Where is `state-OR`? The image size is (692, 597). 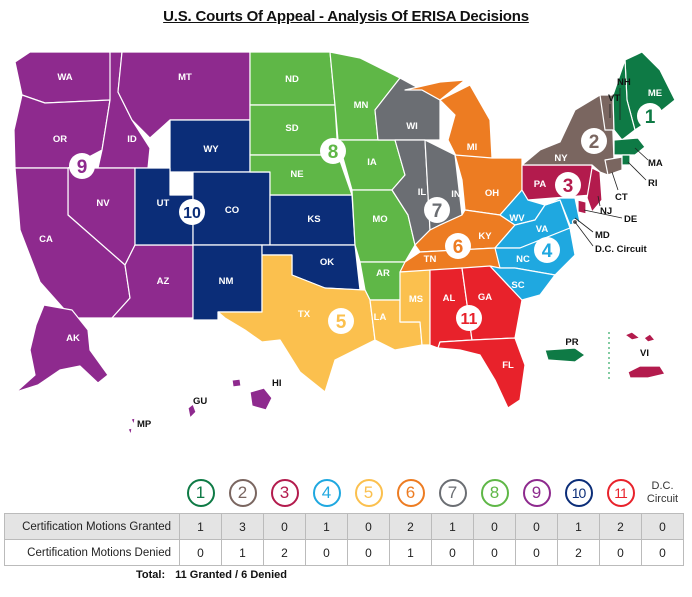
state-OR is located at coordinates (62, 131).